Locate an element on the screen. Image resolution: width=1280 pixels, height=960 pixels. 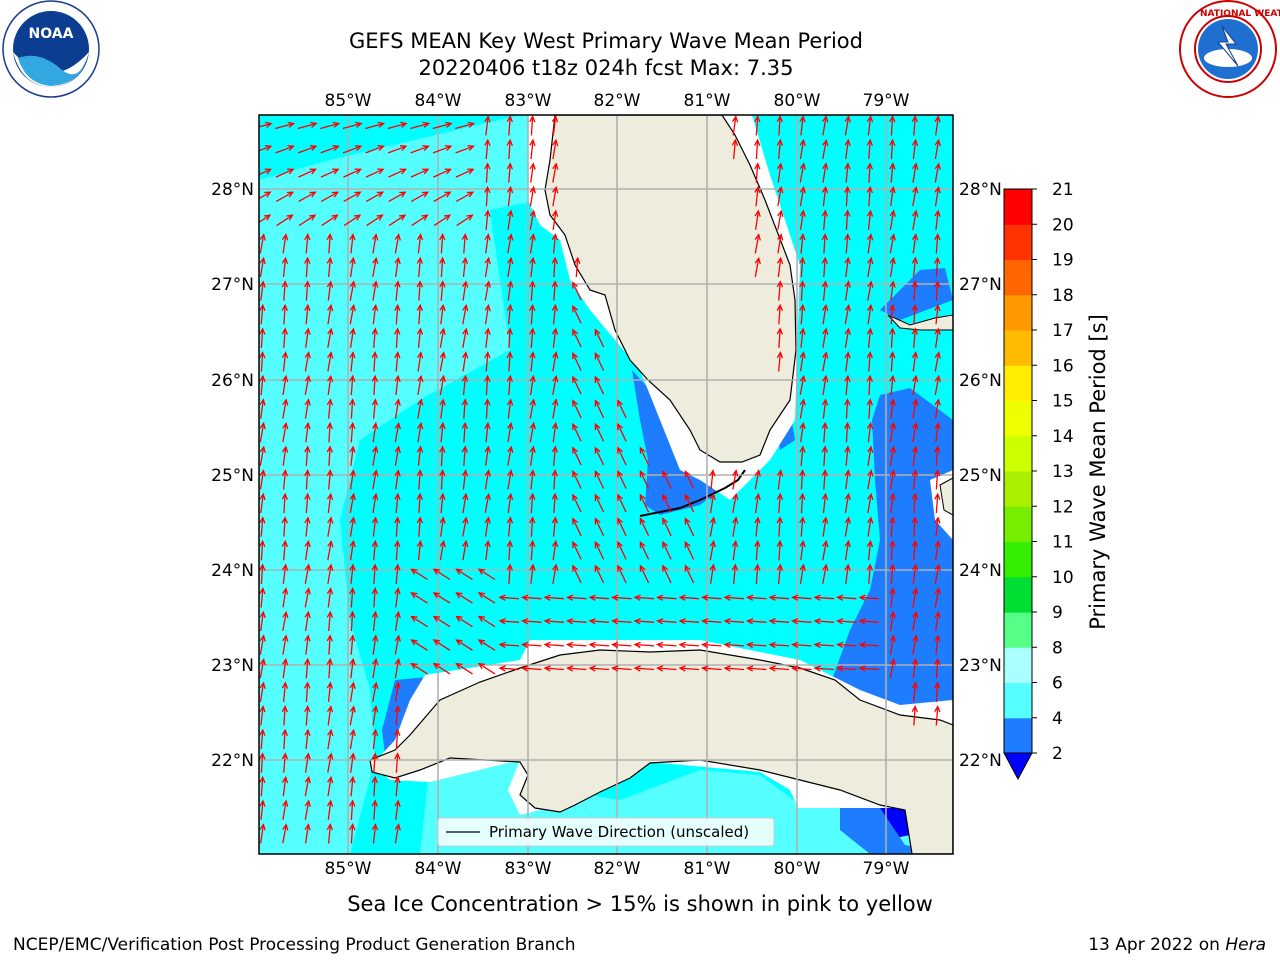
colorbar-tick-label: 21 is located at coordinates (1063, 190).